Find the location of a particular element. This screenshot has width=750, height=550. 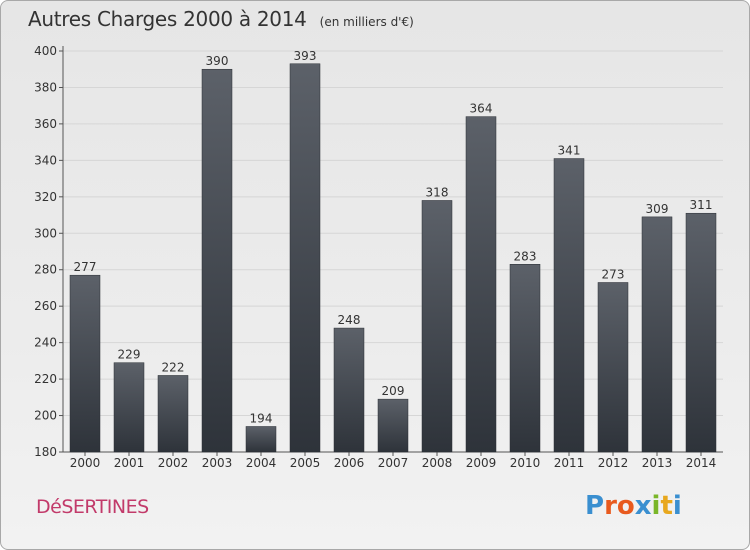

y-tick-label: 340 is located at coordinates (45, 160).